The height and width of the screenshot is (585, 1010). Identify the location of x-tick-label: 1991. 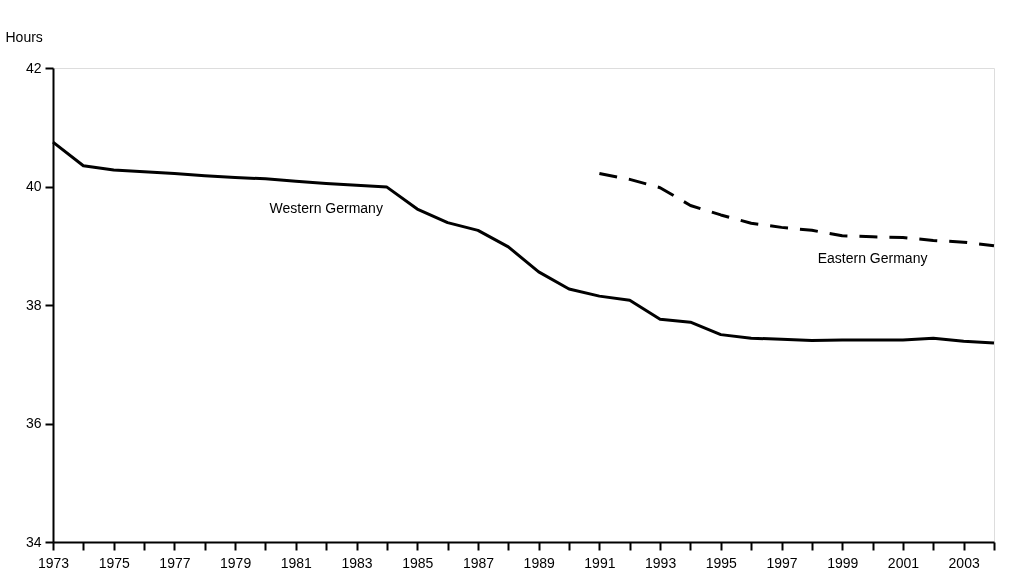
(600, 562).